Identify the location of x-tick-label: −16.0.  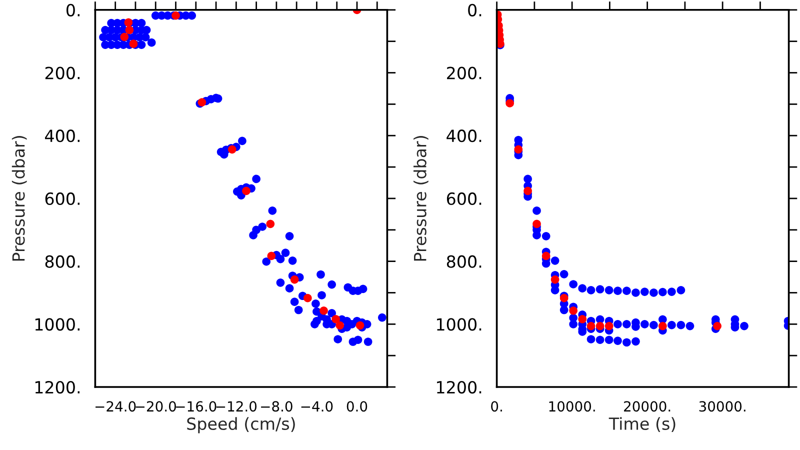
(196, 406).